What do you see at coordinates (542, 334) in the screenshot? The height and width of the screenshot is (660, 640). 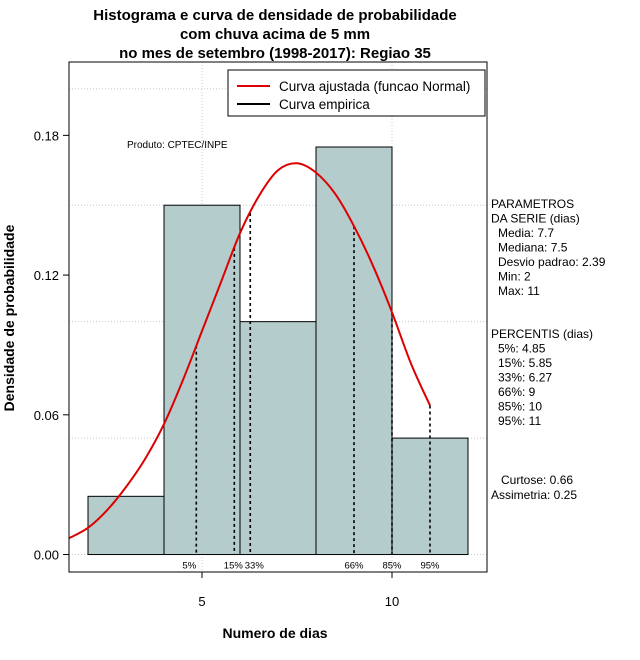 I see `percentis-header-1: PERCENTIS (dias)` at bounding box center [542, 334].